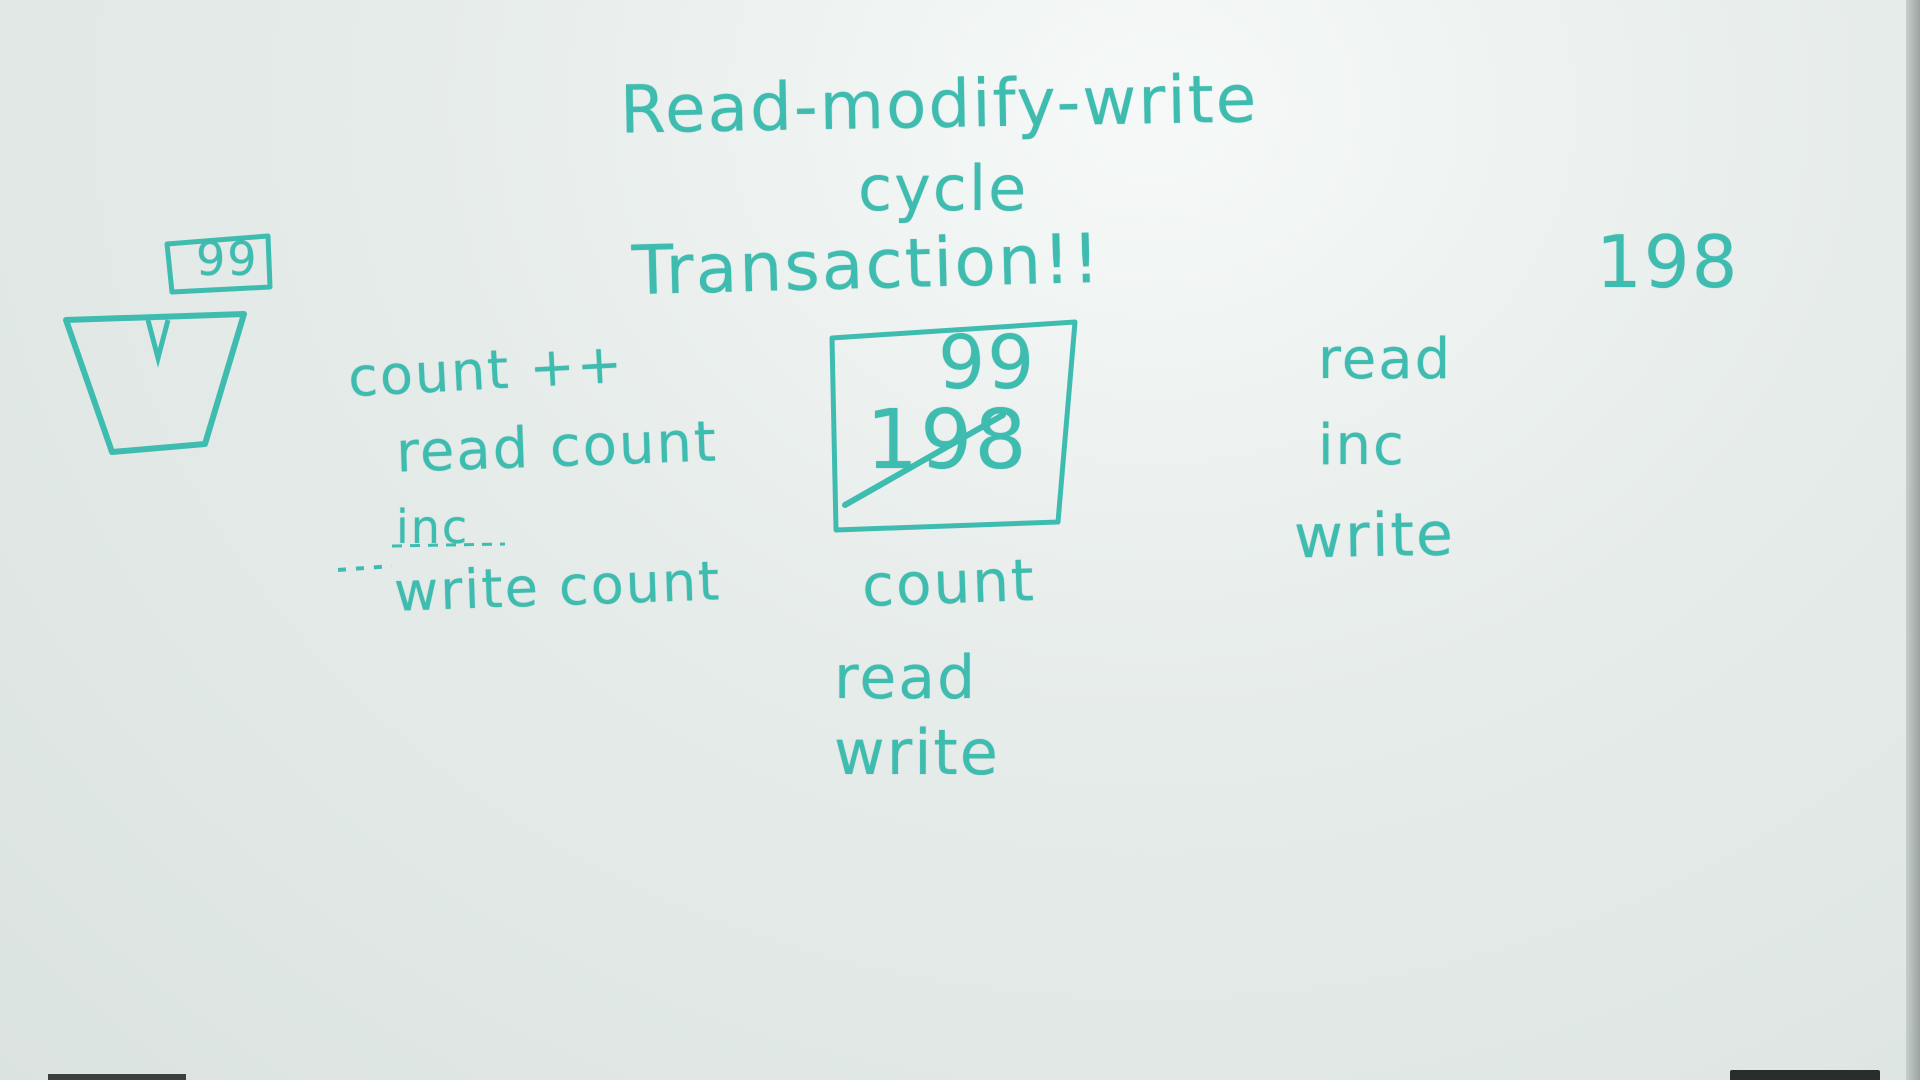 The height and width of the screenshot is (1080, 1920). I want to click on right-op-read: read, so click(1385, 359).